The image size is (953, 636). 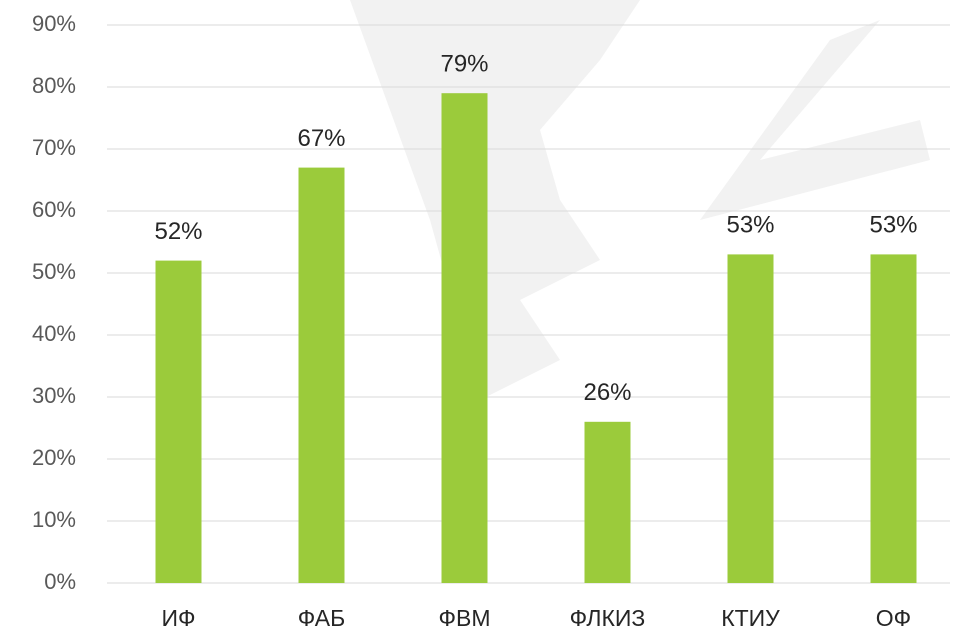 I want to click on y-tick-label: 30%, so click(x=54, y=395).